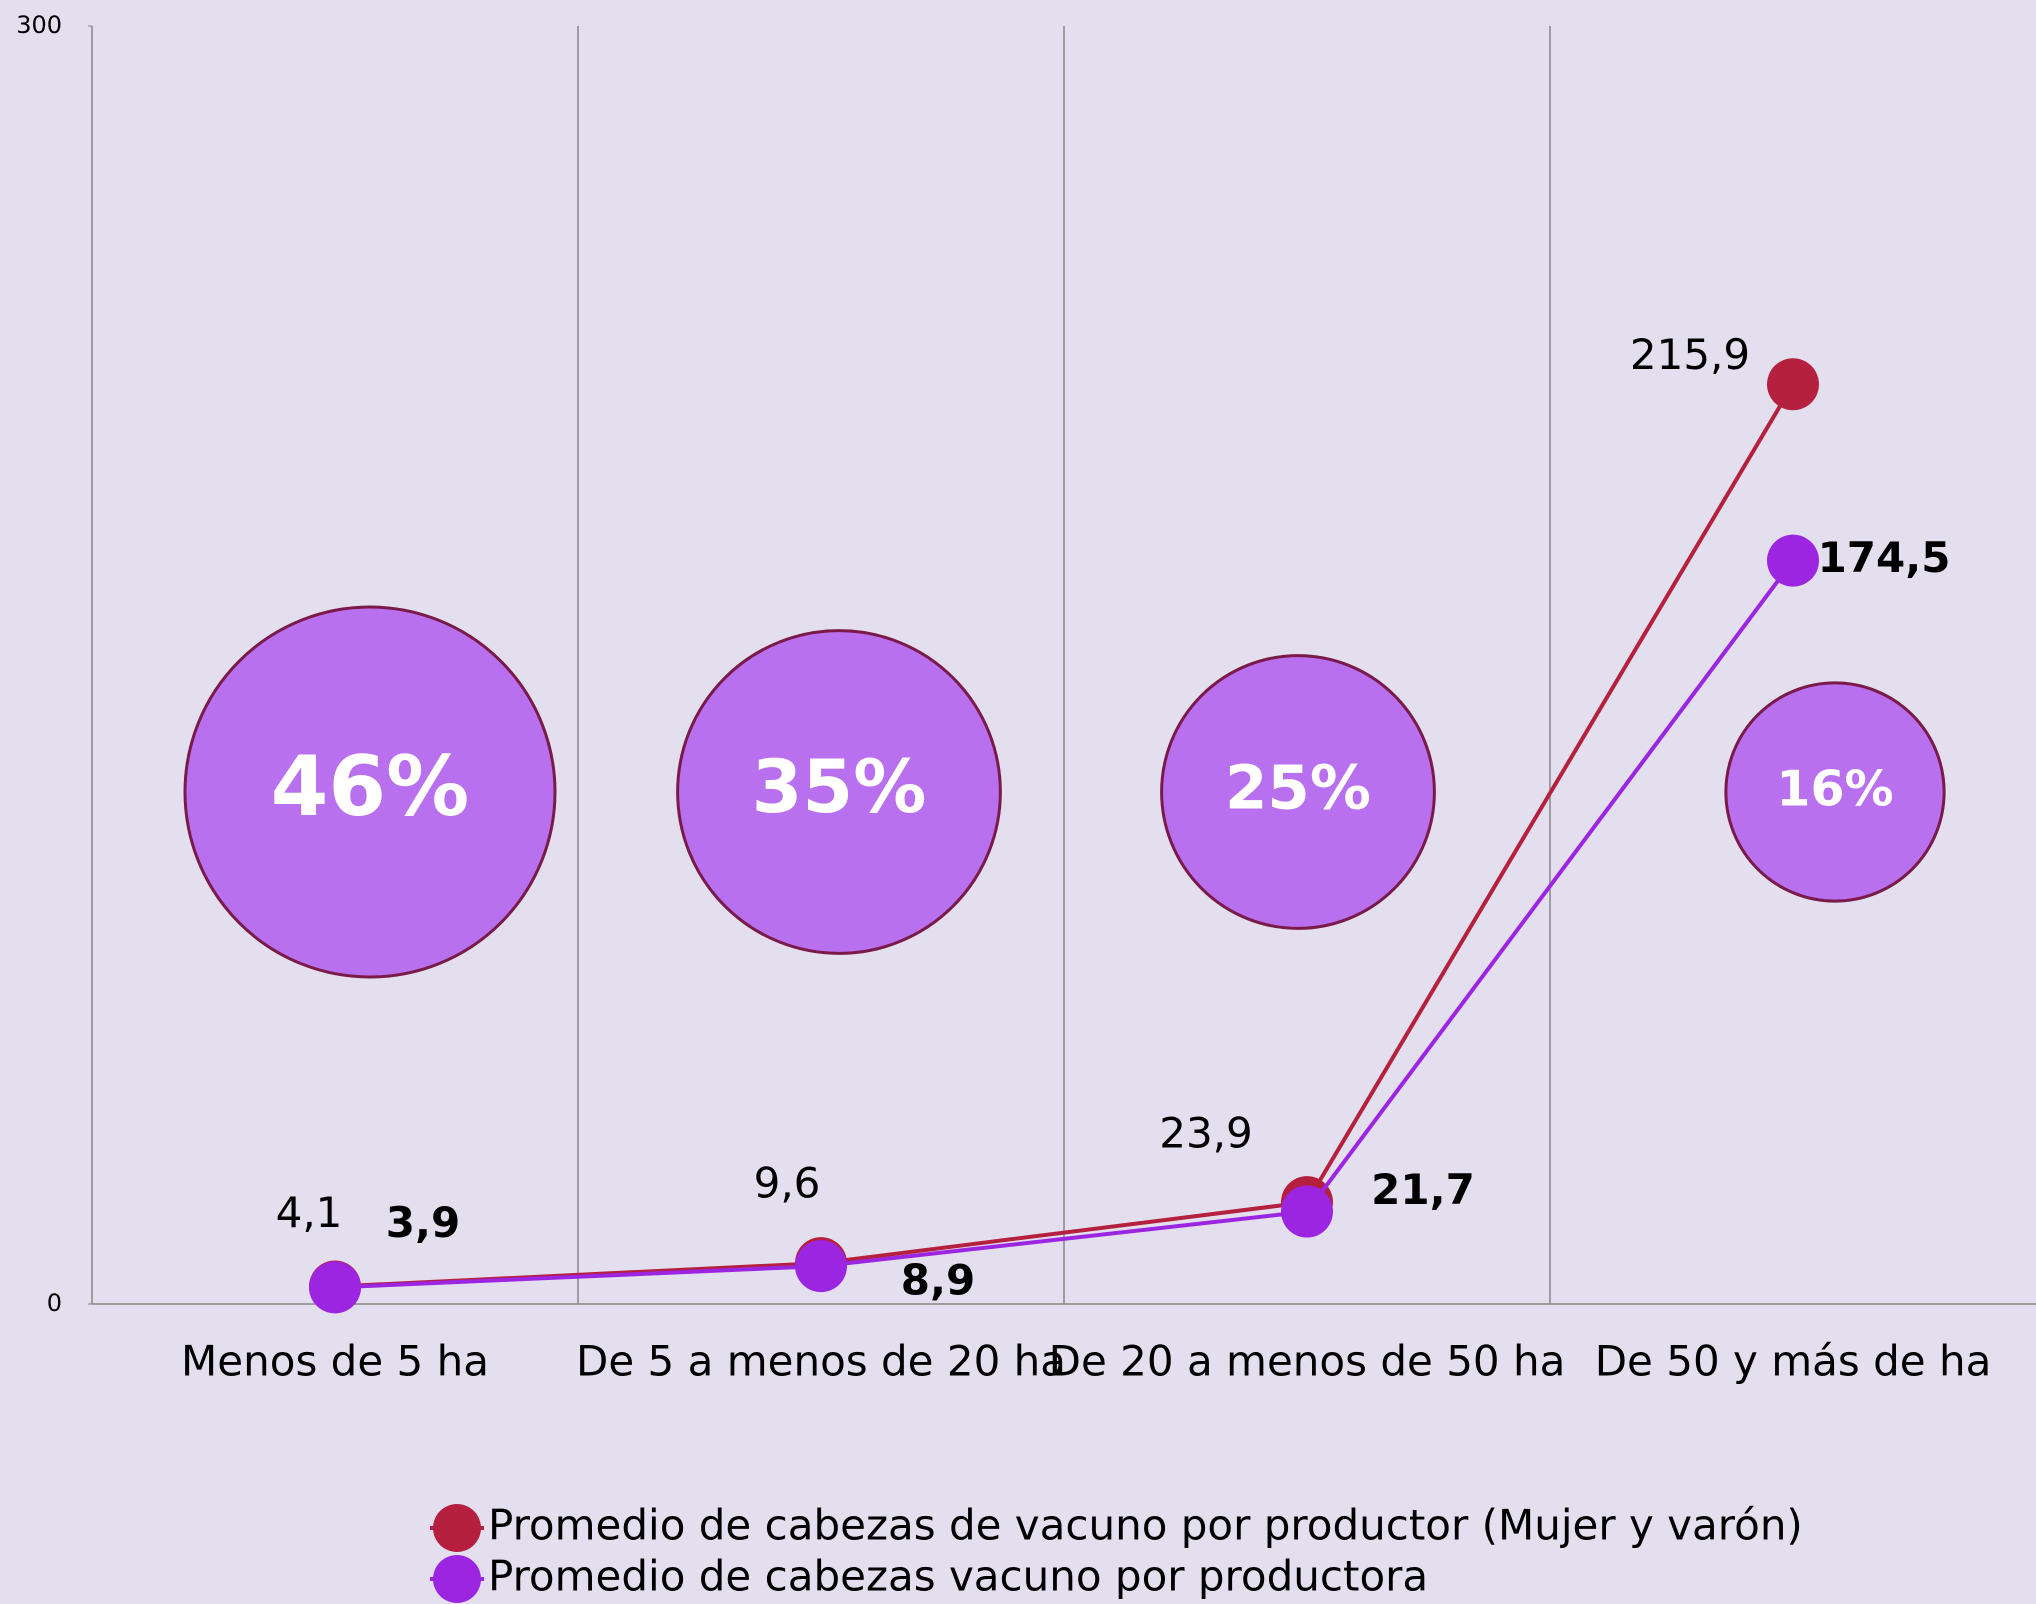 The height and width of the screenshot is (1604, 2036). Describe the element at coordinates (1423, 1189) in the screenshot. I see `data-label: 21,7` at that location.